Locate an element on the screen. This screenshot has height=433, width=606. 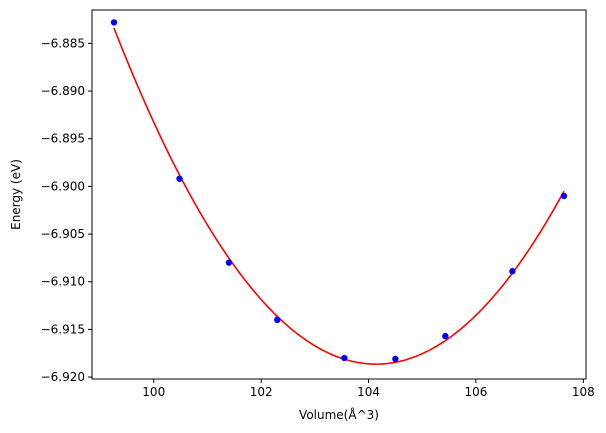
y-tick-label: −6.905 is located at coordinates (63, 234).